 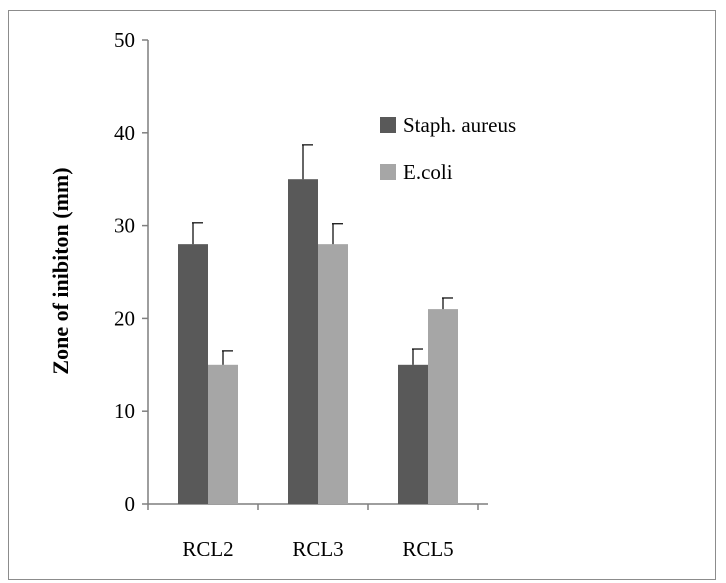 What do you see at coordinates (124, 226) in the screenshot?
I see `y-tick-label: 30` at bounding box center [124, 226].